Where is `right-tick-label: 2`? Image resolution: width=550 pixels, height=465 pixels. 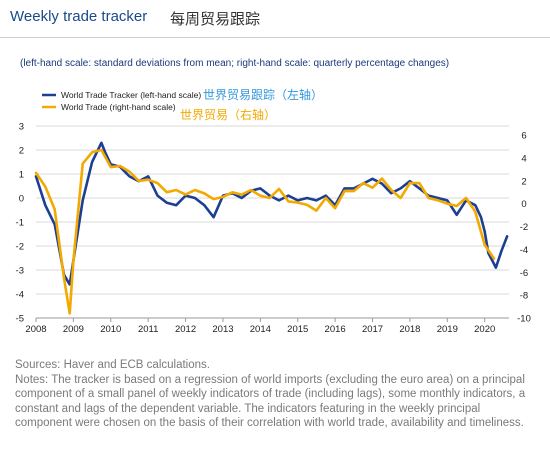
right-tick-label: 2 is located at coordinates (523, 181).